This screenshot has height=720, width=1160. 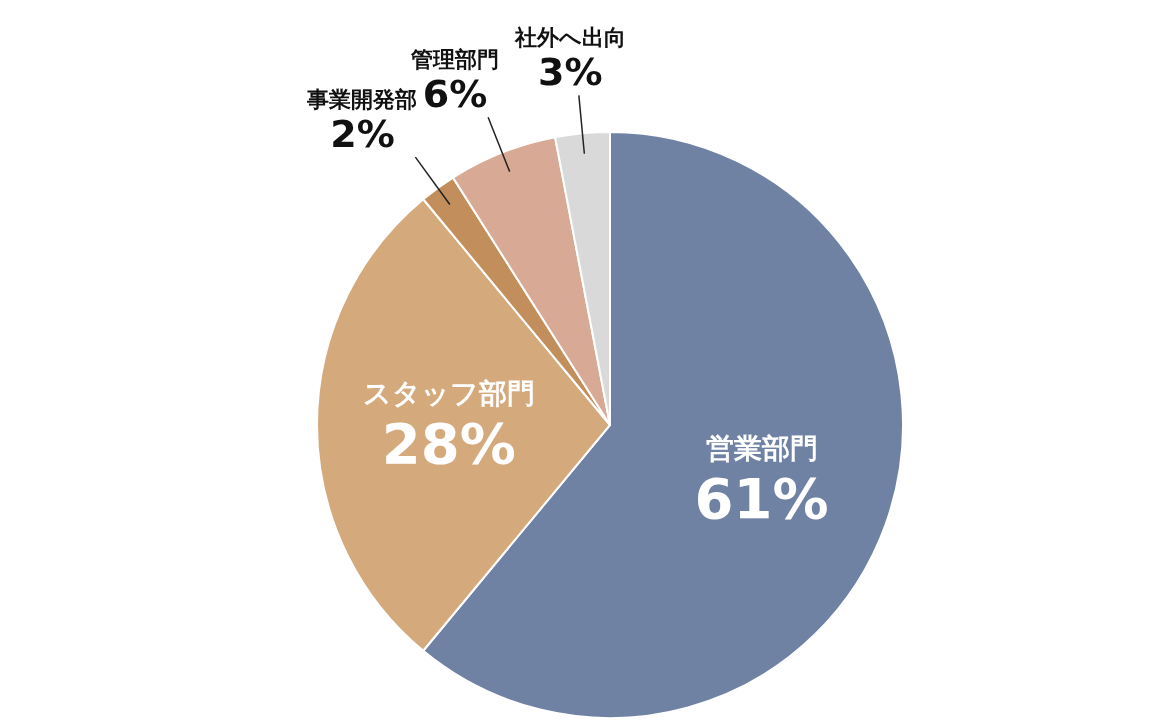 I want to click on data-label: 2%, so click(x=362, y=134).